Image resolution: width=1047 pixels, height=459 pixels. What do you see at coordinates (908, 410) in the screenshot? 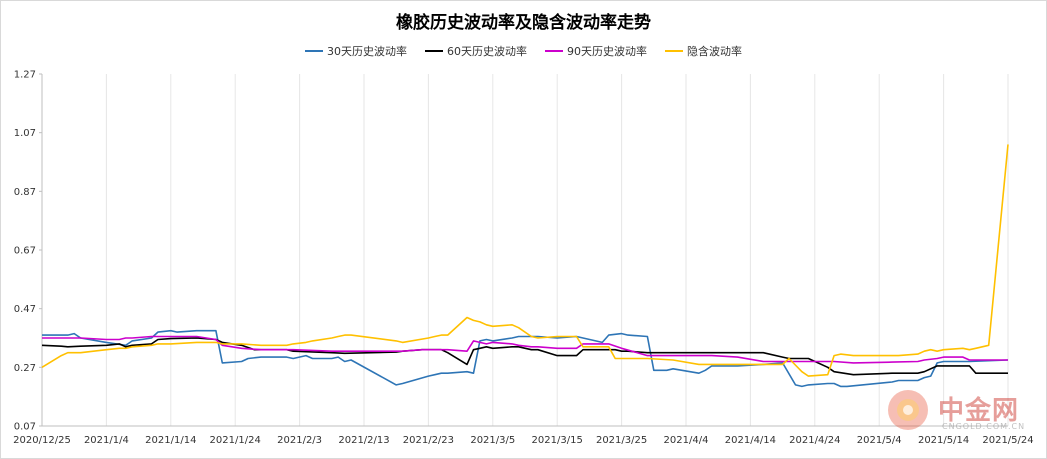
I see `coin-logo-icon` at bounding box center [908, 410].